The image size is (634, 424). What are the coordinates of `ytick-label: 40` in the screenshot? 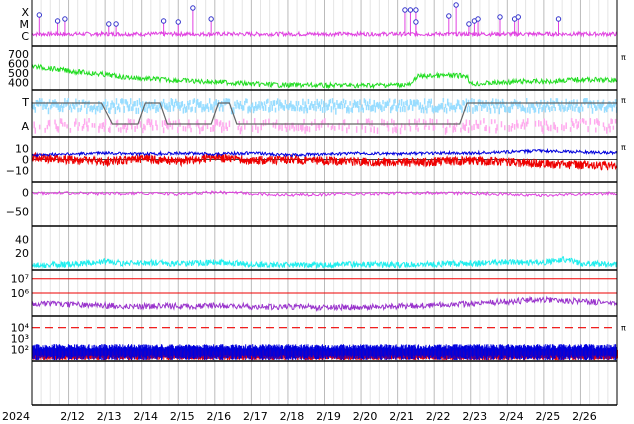 It's located at (22, 239).